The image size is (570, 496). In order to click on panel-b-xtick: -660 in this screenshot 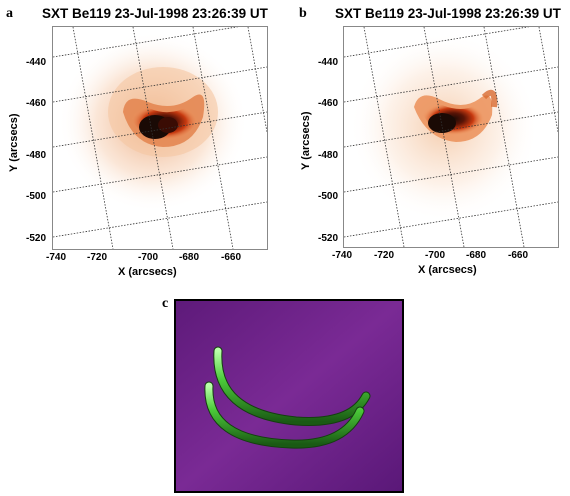, I will do `click(517, 255)`.